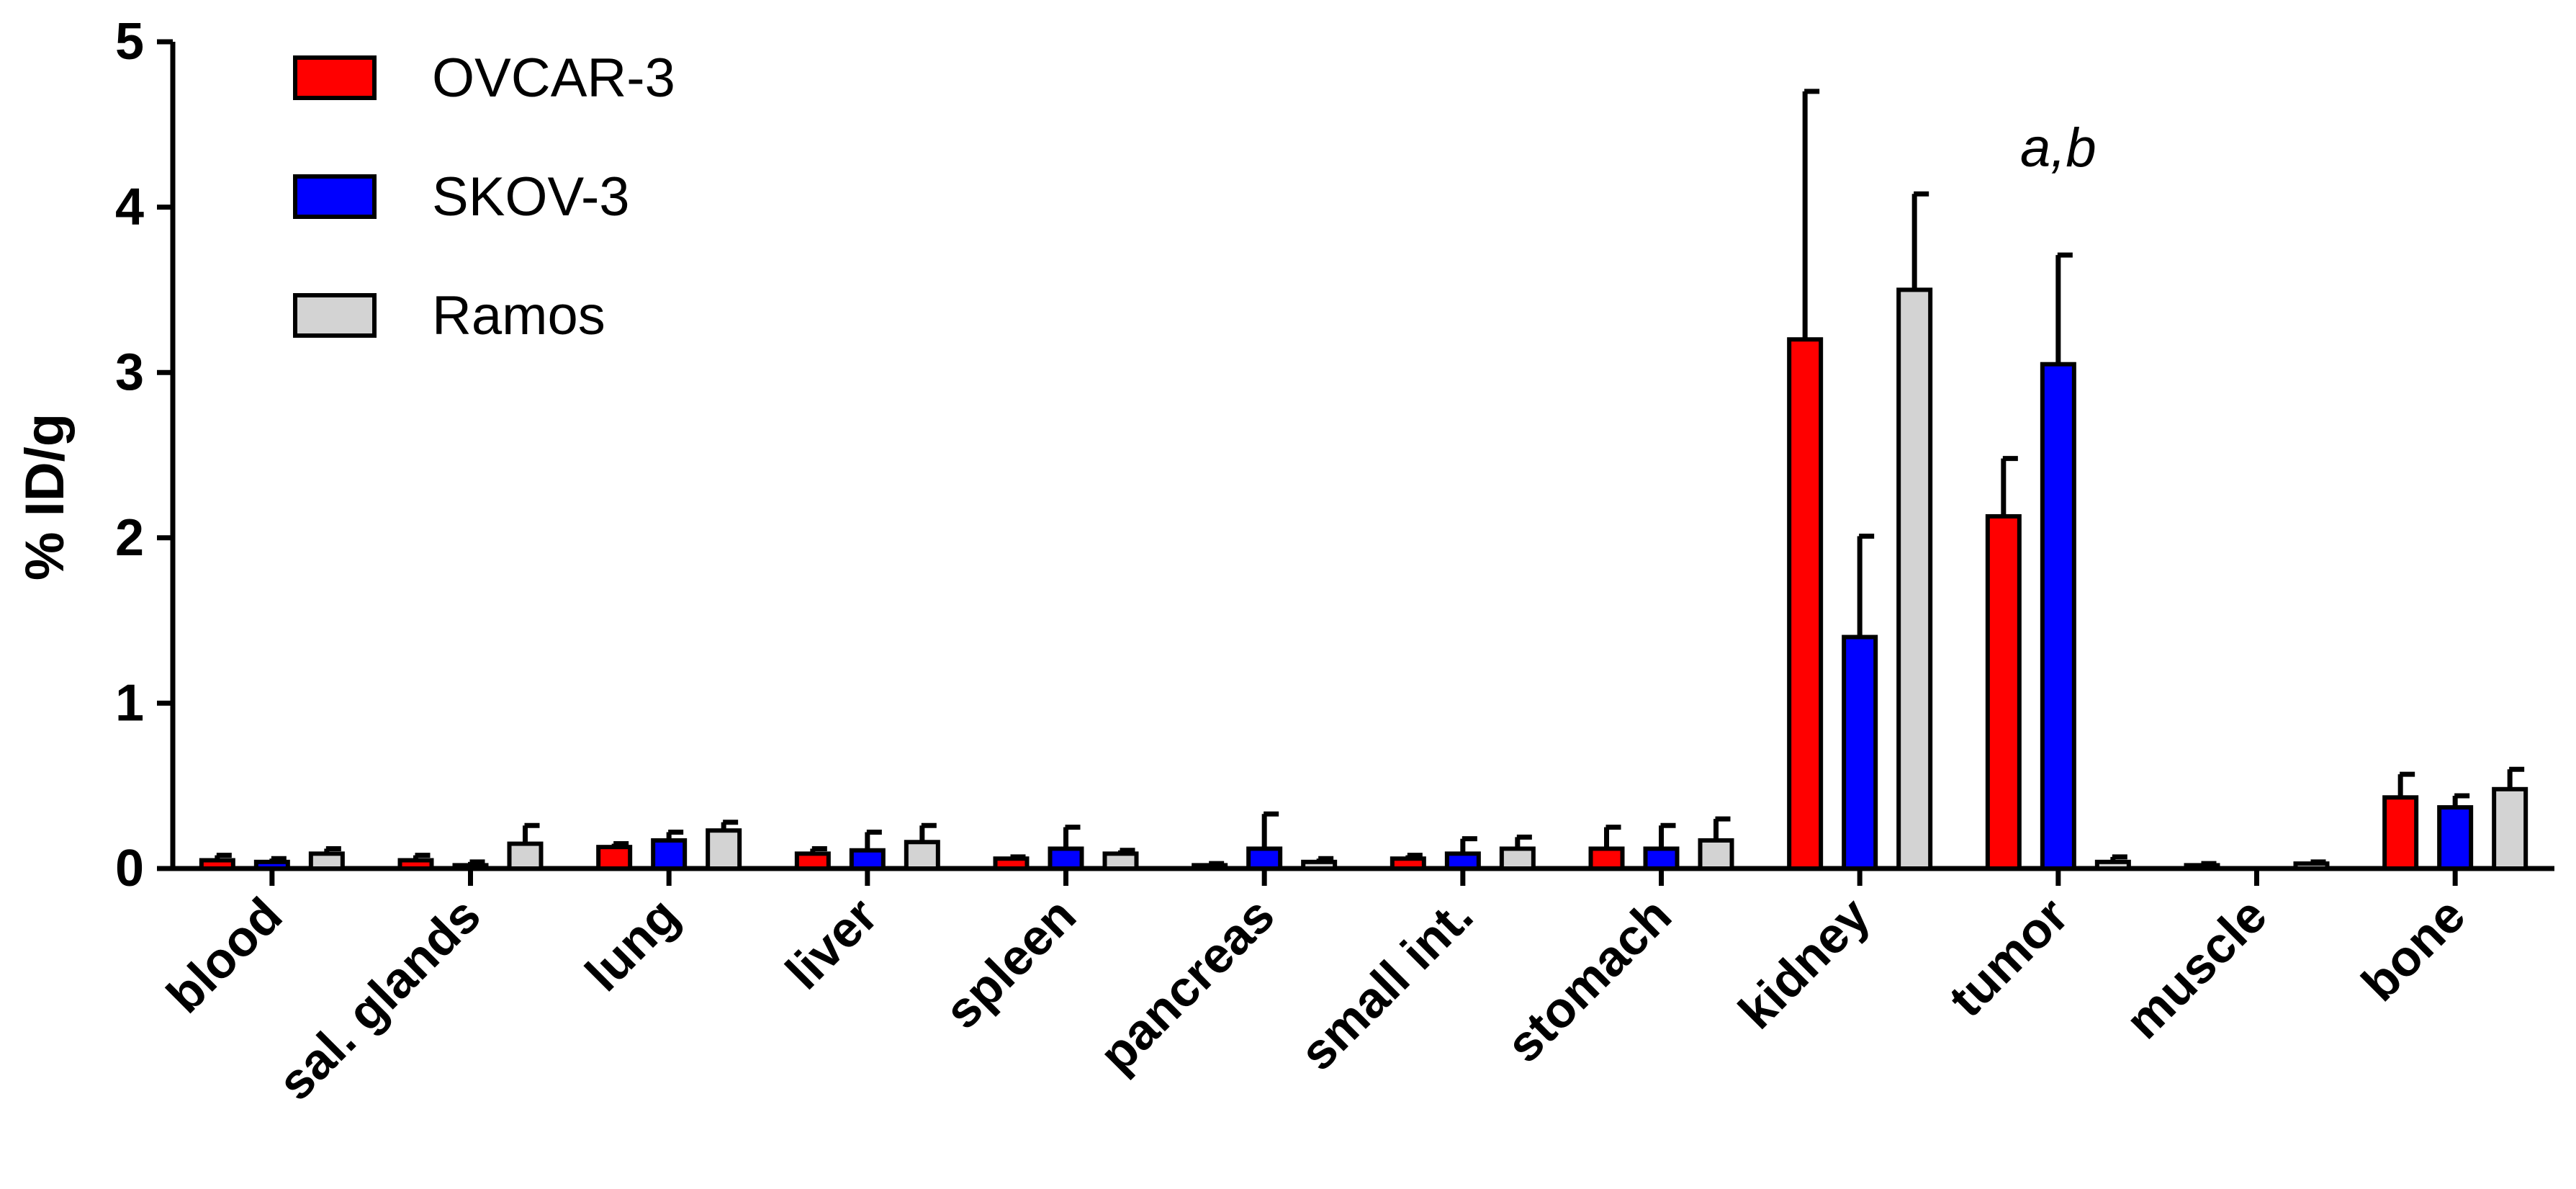 This screenshot has height=1189, width=2576. I want to click on x-tick-label: bone, so click(2413, 949).